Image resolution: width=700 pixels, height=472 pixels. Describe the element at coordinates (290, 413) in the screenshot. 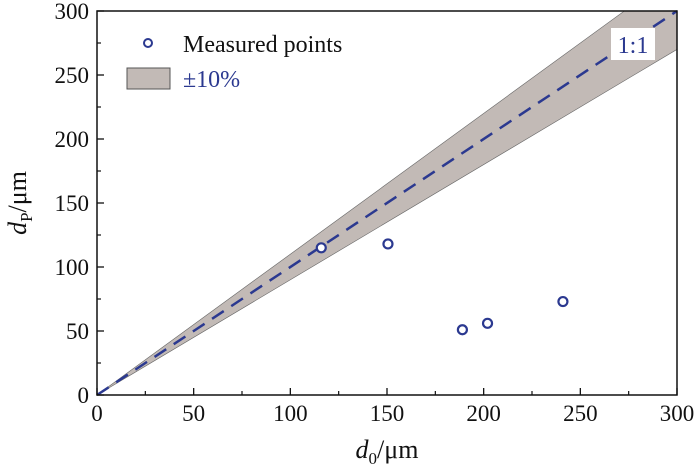

I see `x-tick-label: 100` at that location.